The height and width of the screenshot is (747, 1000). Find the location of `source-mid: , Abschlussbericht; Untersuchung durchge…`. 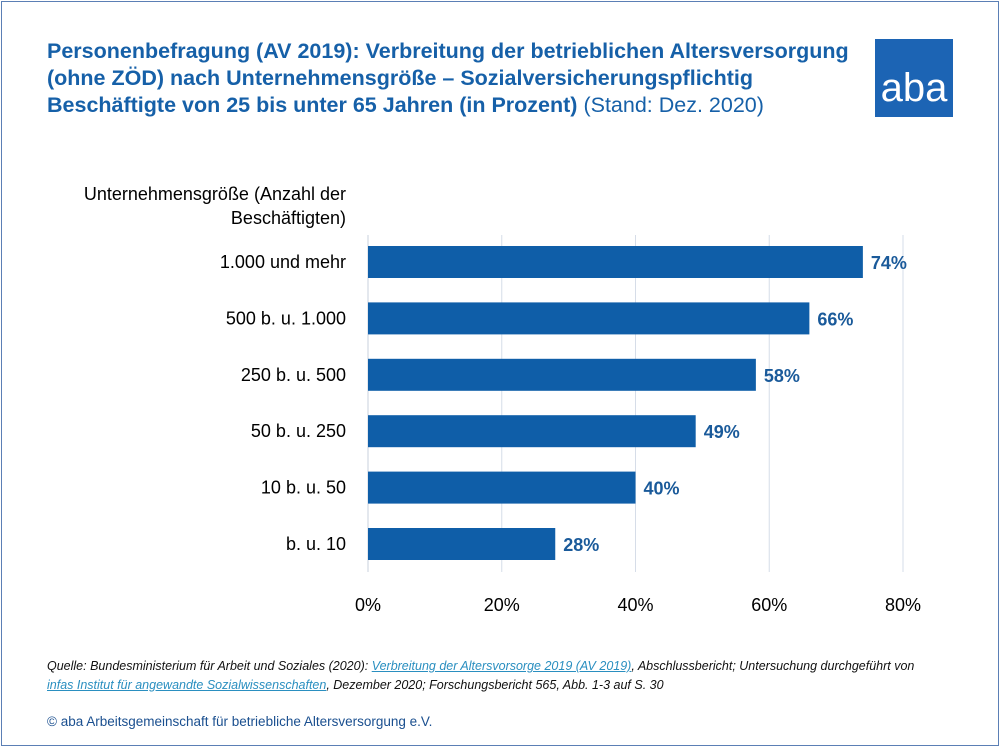

source-mid: , Abschlussbericht; Untersuchung durchge… is located at coordinates (773, 666).